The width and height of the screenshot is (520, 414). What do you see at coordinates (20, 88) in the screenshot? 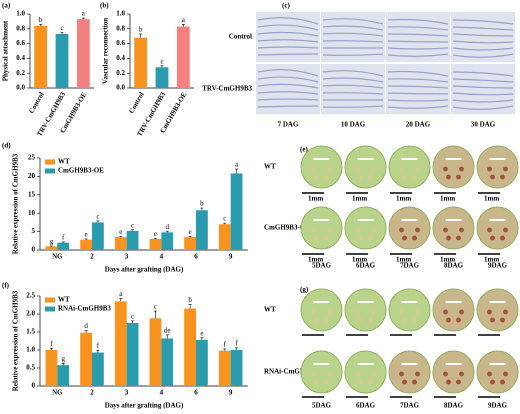
I see `y-tick-label: 0.0` at bounding box center [20, 88].